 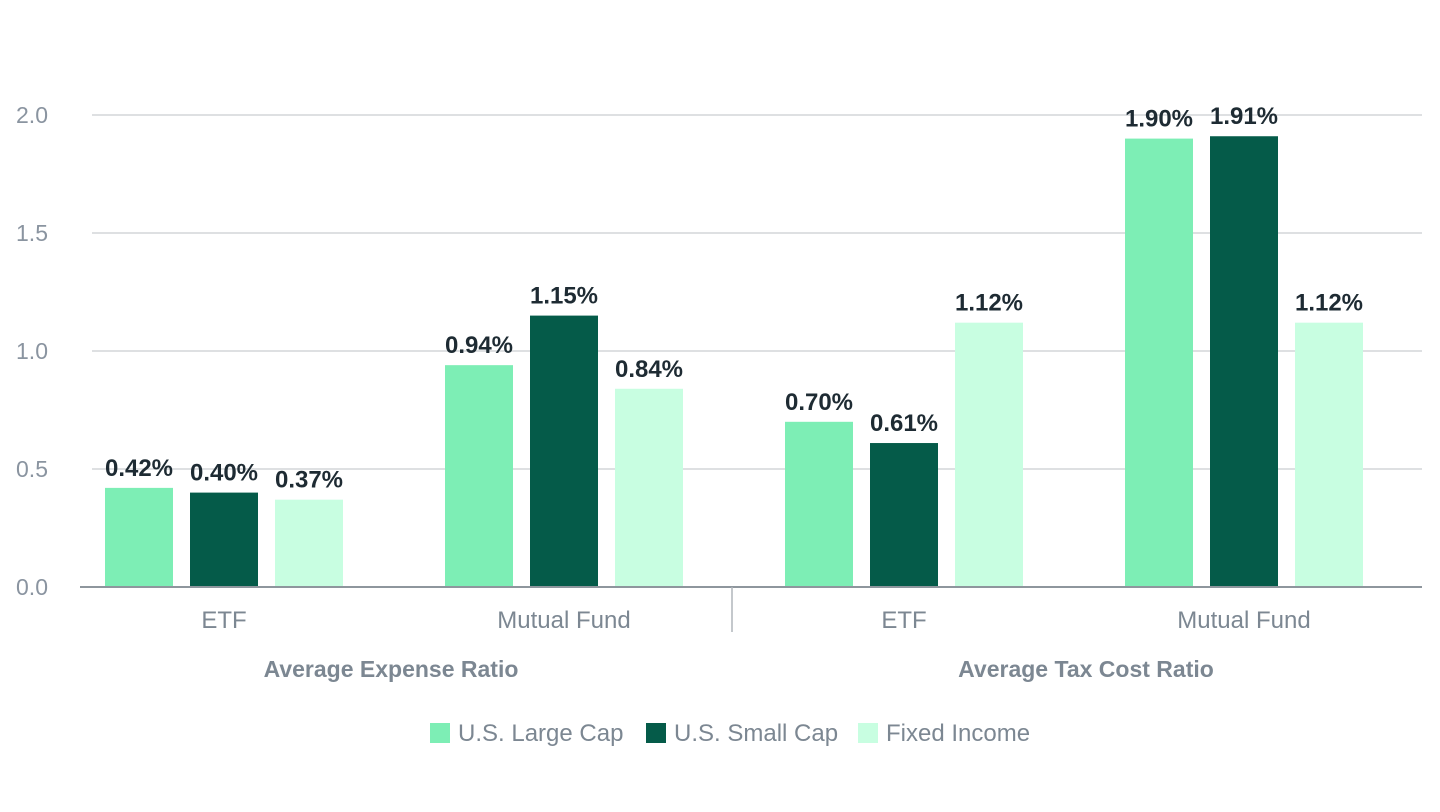 What do you see at coordinates (540, 733) in the screenshot?
I see `legend-label: U.S. Large Cap` at bounding box center [540, 733].